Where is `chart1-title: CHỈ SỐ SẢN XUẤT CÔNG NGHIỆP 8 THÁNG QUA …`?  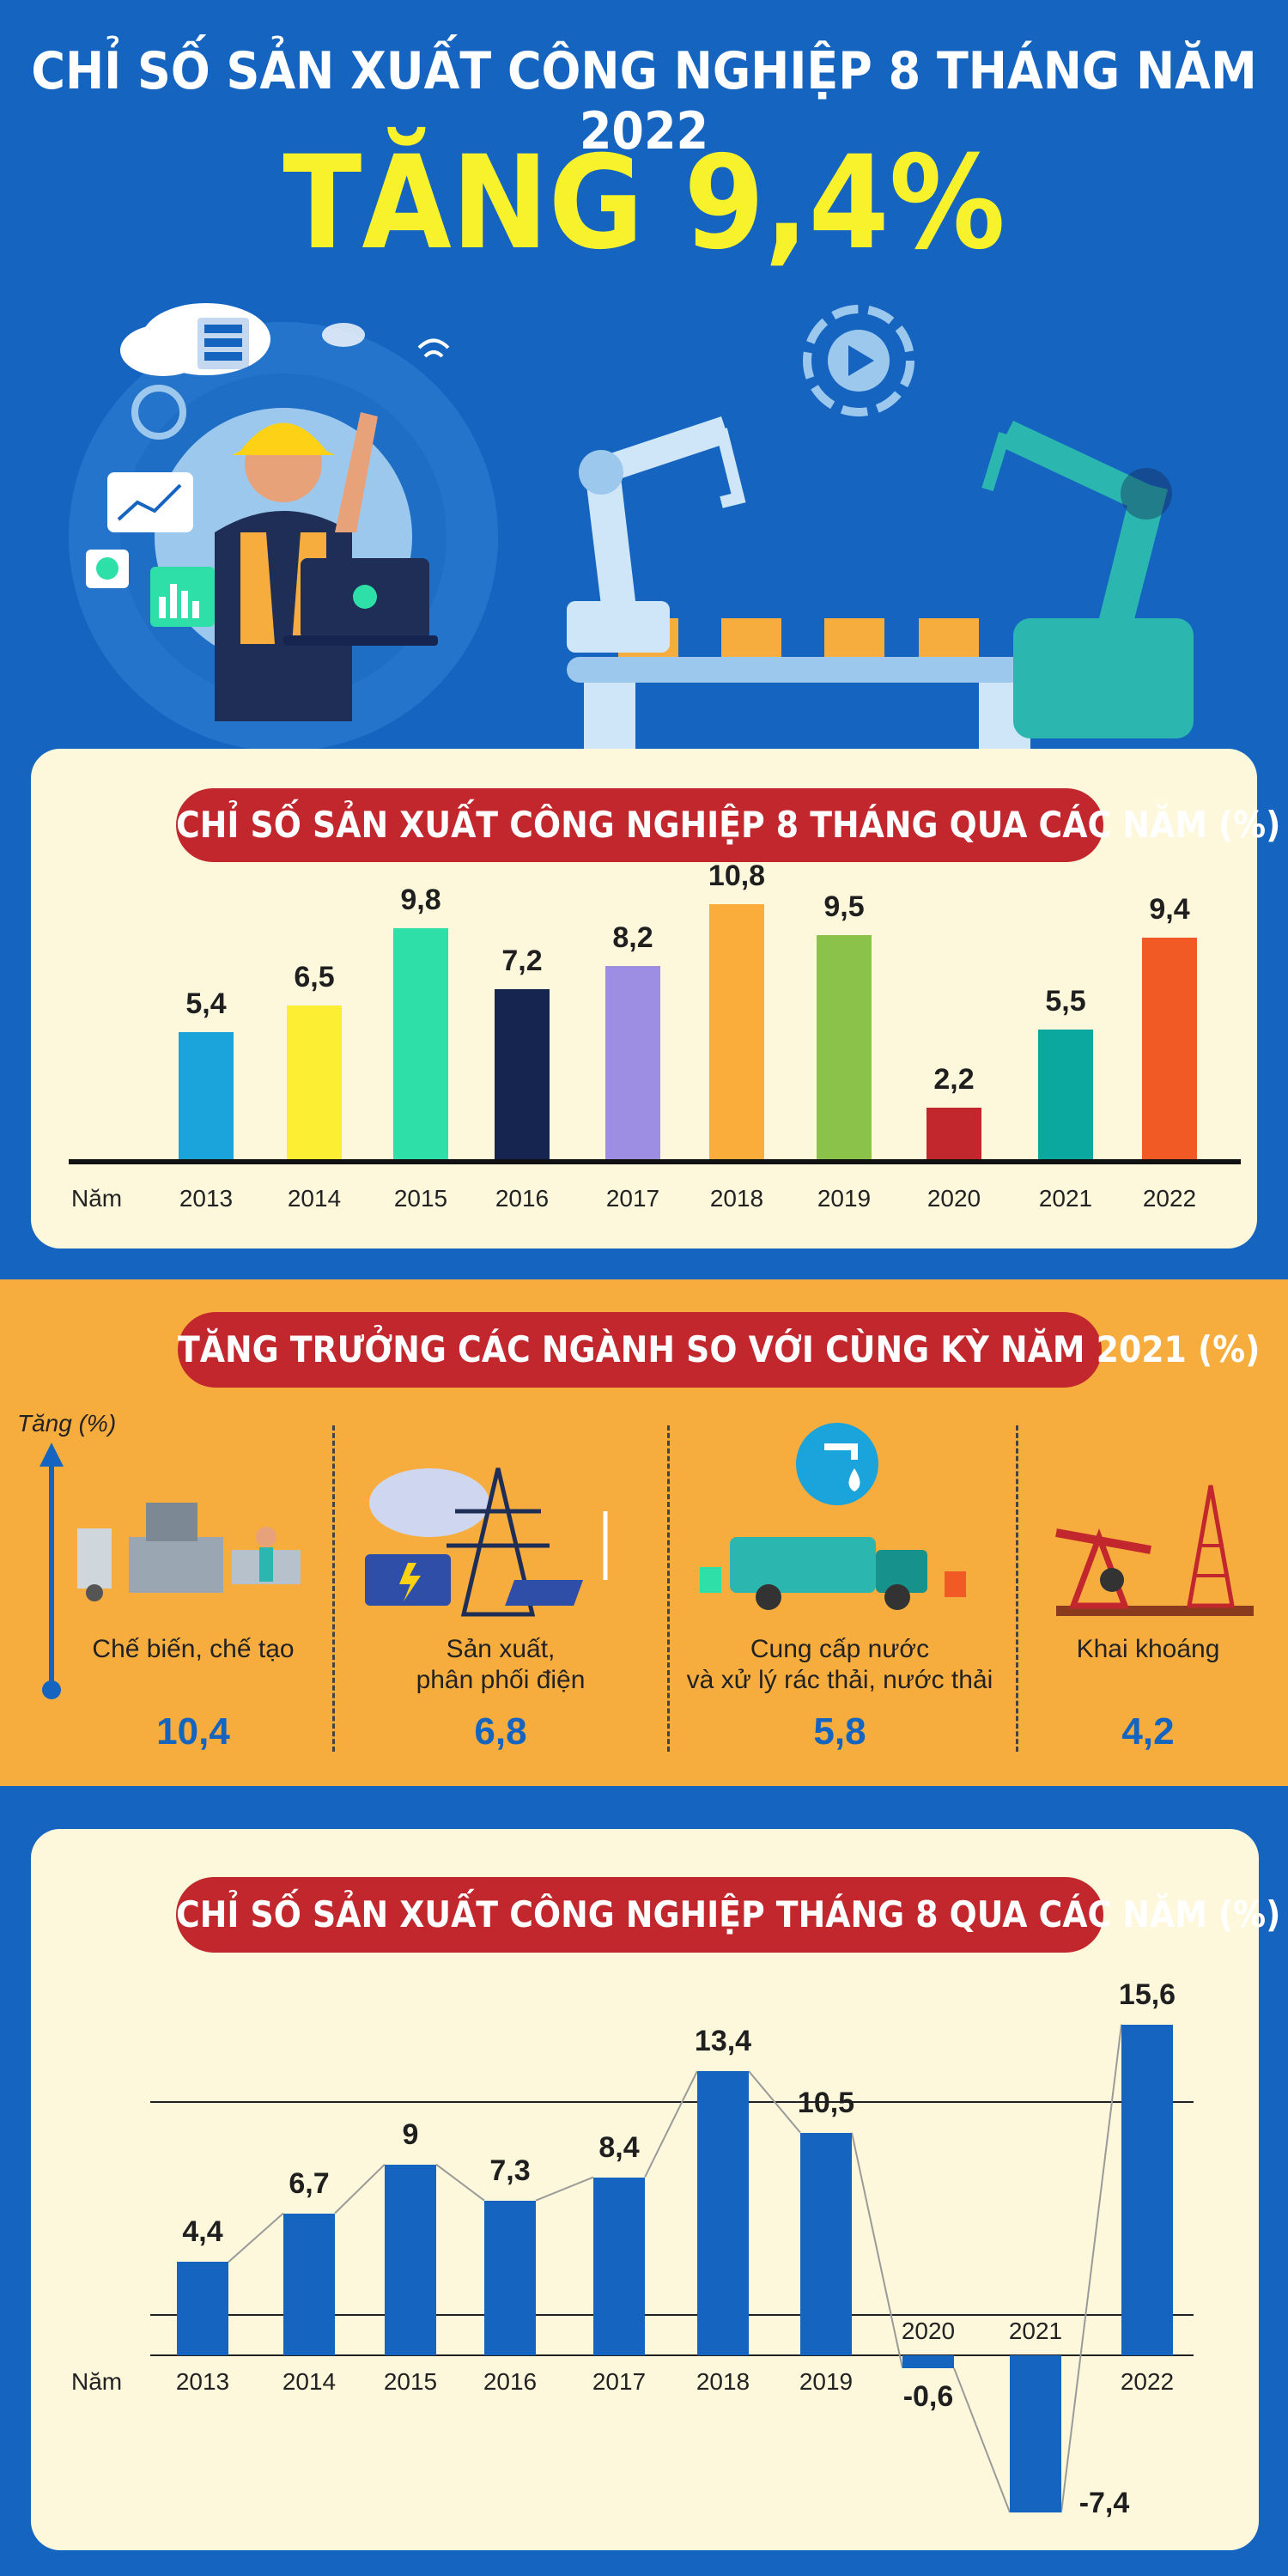
chart1-title: CHỈ SỐ SẢN XUẤT CÔNG NGHIỆP 8 THÁNG QUA … is located at coordinates (728, 825).